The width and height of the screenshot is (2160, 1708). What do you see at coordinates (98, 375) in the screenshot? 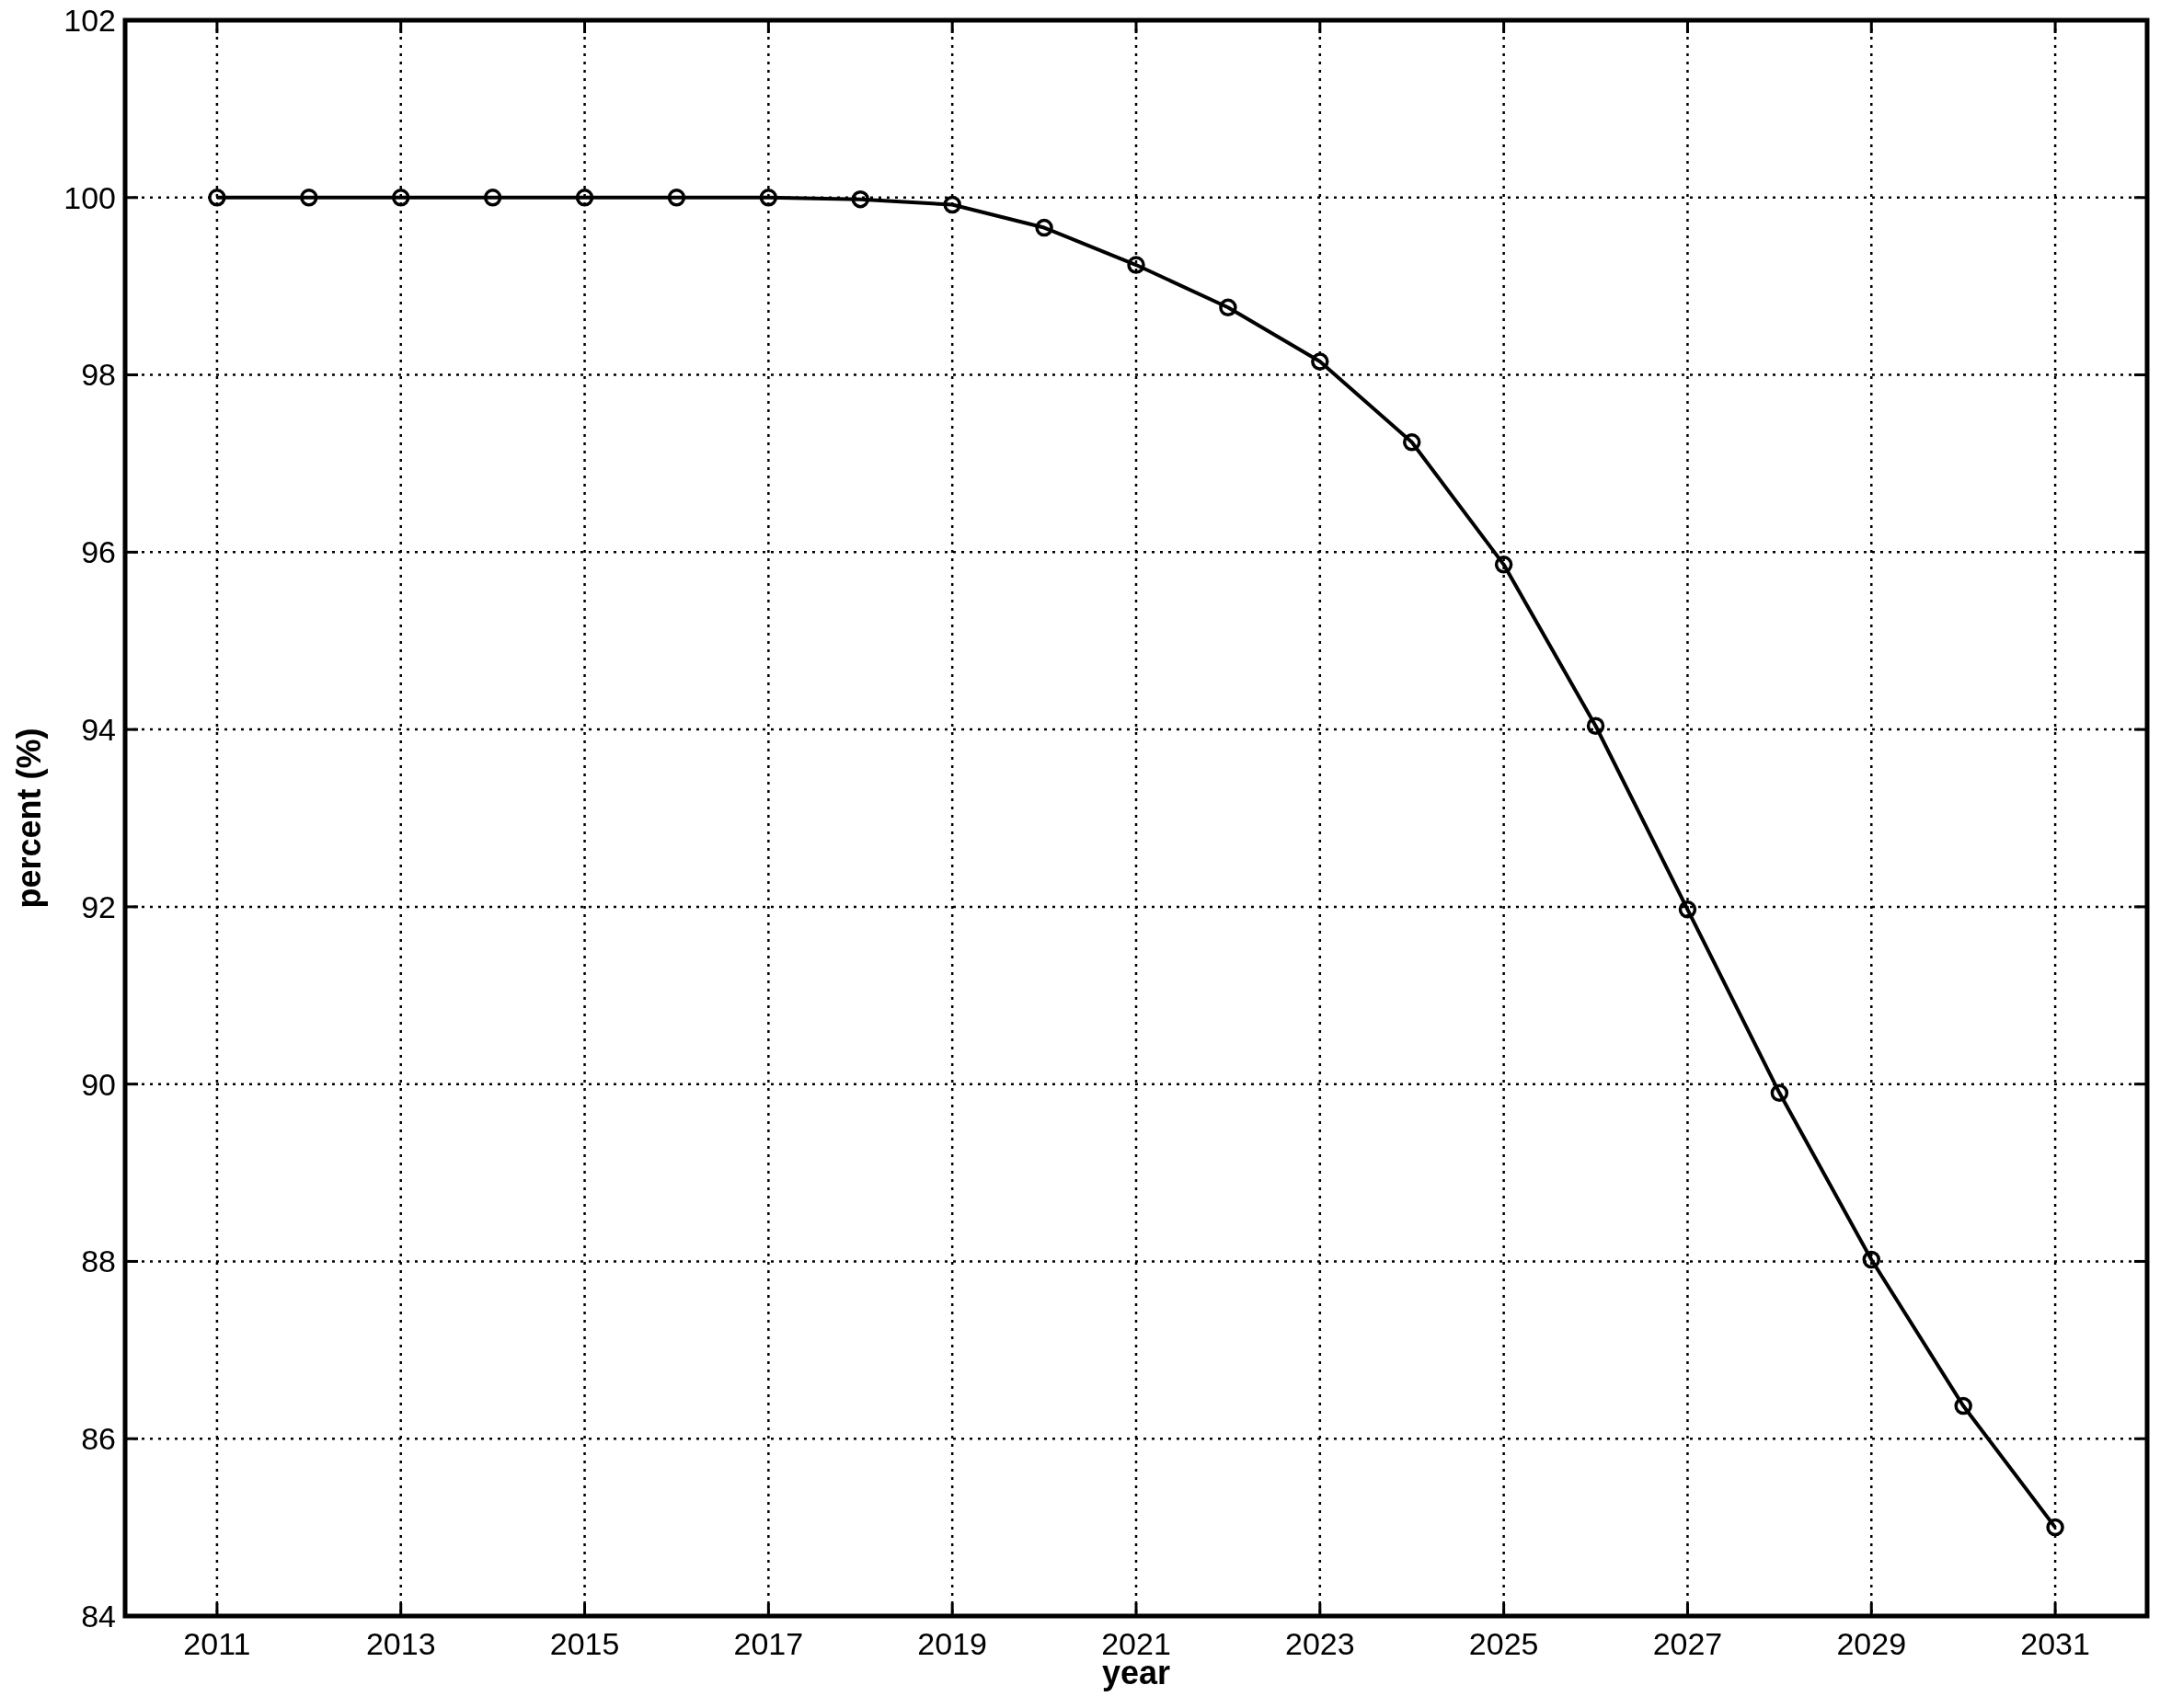
I see `y-tick-label: 98` at bounding box center [98, 375].